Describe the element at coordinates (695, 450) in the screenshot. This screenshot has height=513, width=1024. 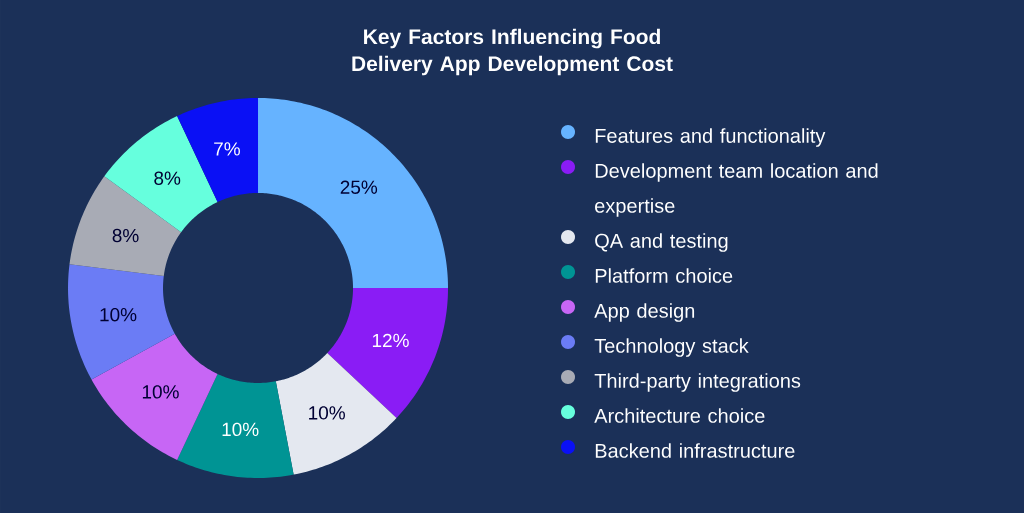
I see `legend-label: Backend infrastructure` at that location.